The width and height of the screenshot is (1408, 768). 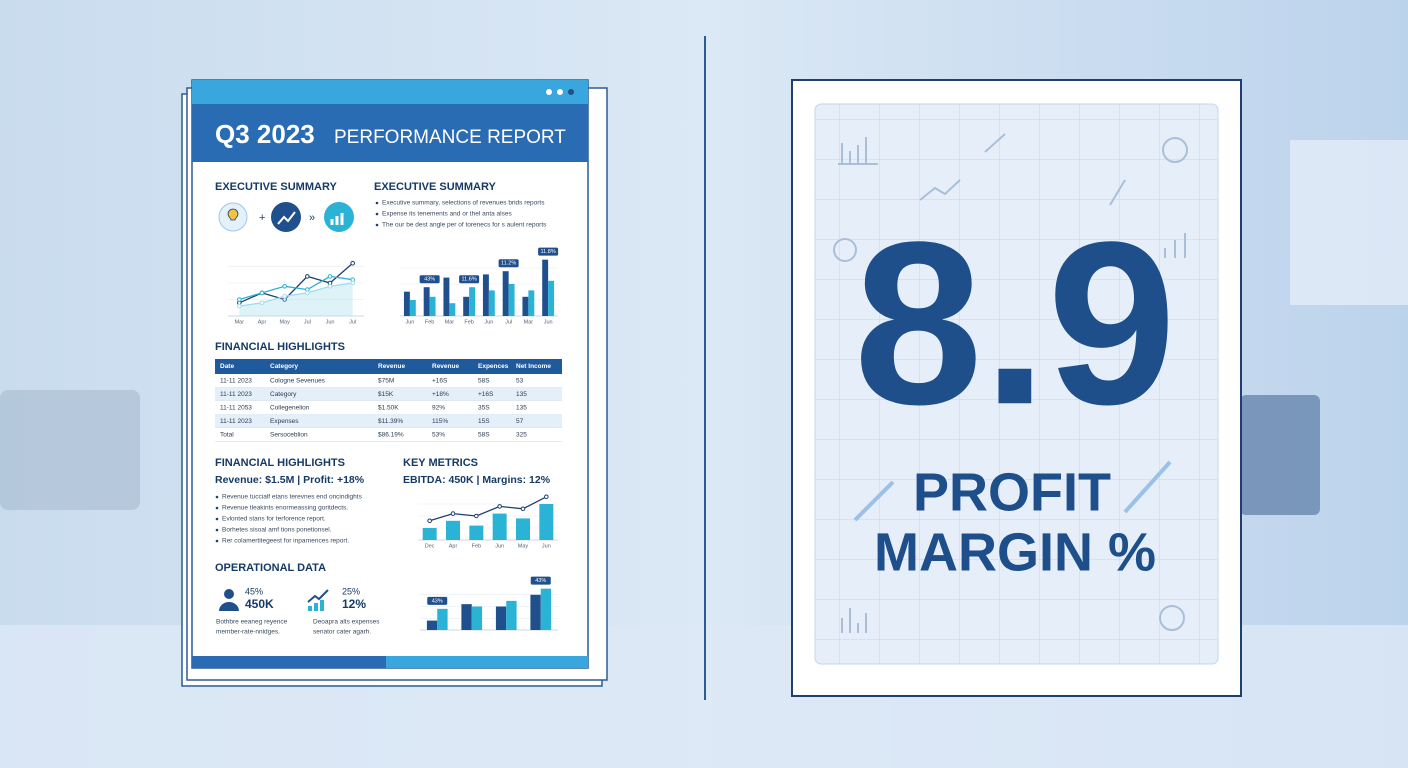 What do you see at coordinates (520, 421) in the screenshot?
I see `table-cell: 57` at bounding box center [520, 421].